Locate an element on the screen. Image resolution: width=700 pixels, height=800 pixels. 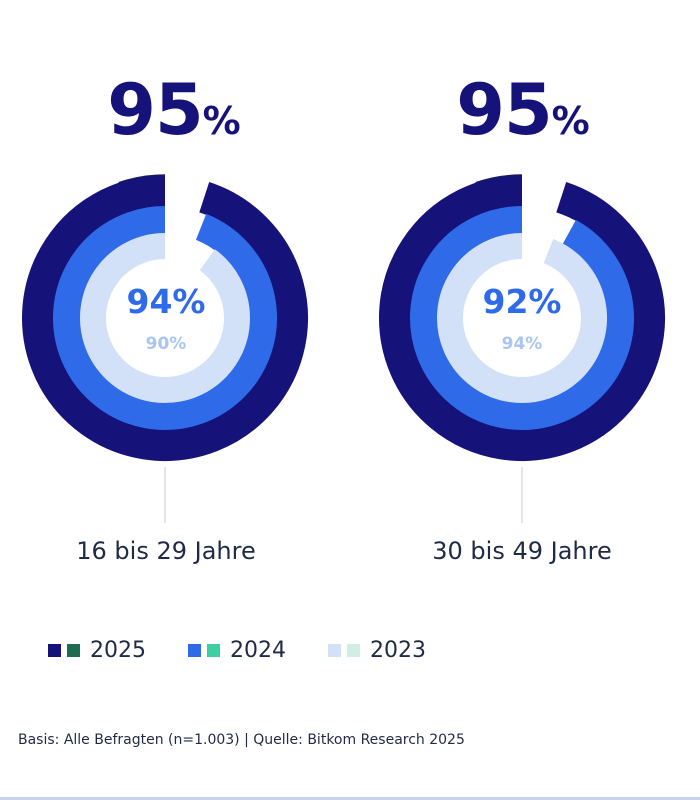
bottom-rule is located at coordinates (350, 798).